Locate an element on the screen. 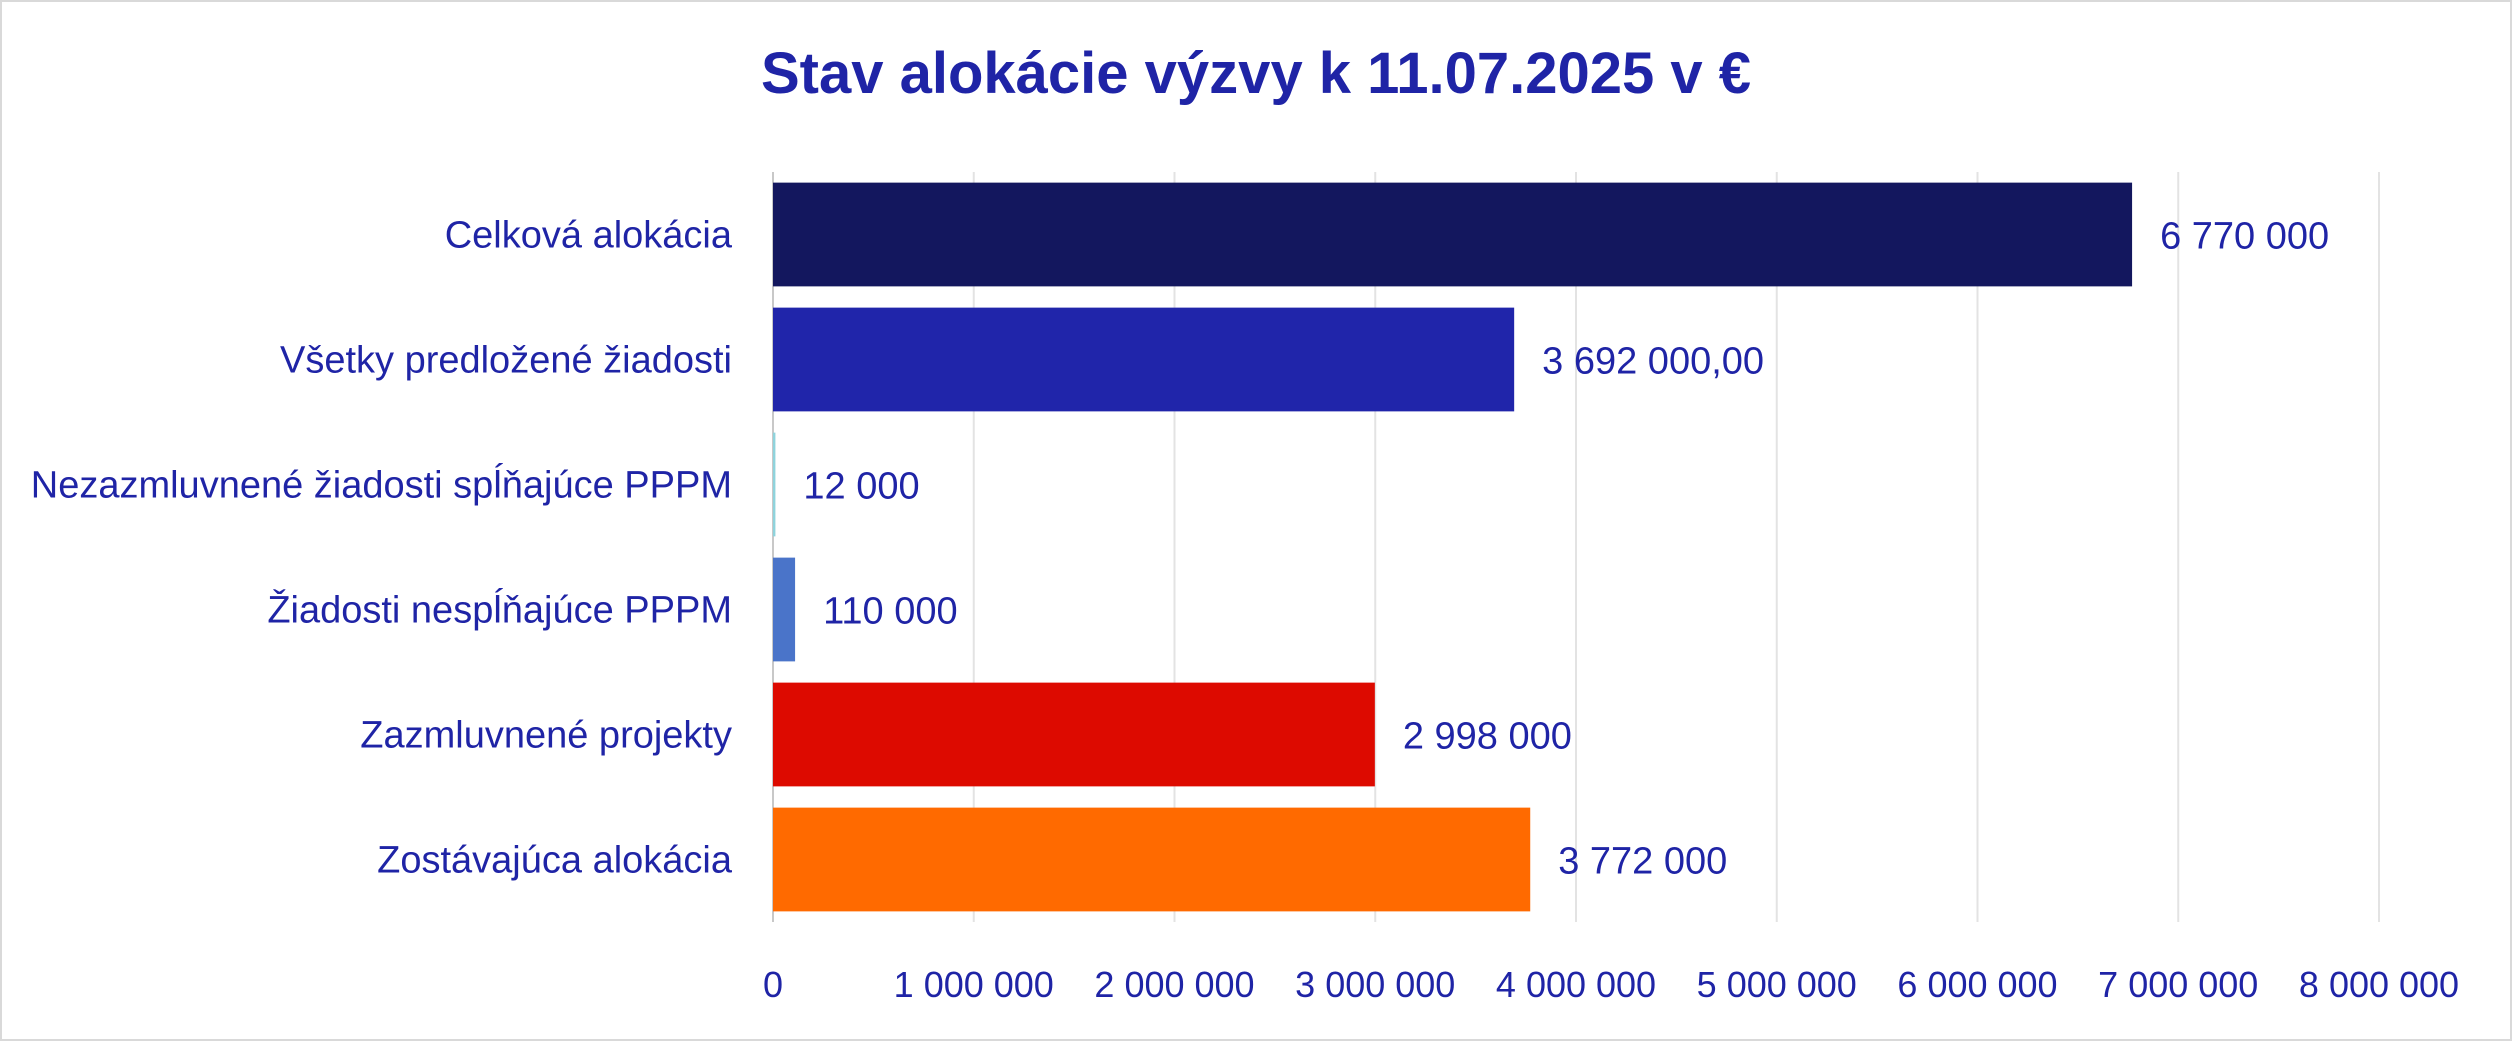 The width and height of the screenshot is (2512, 1041). x-tick-label: 1 000 000 is located at coordinates (974, 984).